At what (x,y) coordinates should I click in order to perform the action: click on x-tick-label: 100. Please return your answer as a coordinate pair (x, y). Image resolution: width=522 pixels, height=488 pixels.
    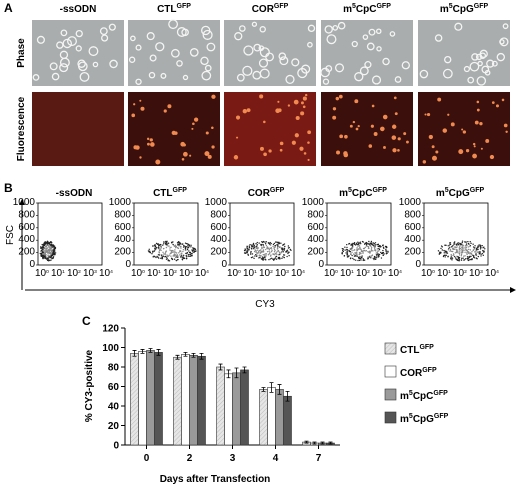
    Looking at the image, I should click on (42, 273).